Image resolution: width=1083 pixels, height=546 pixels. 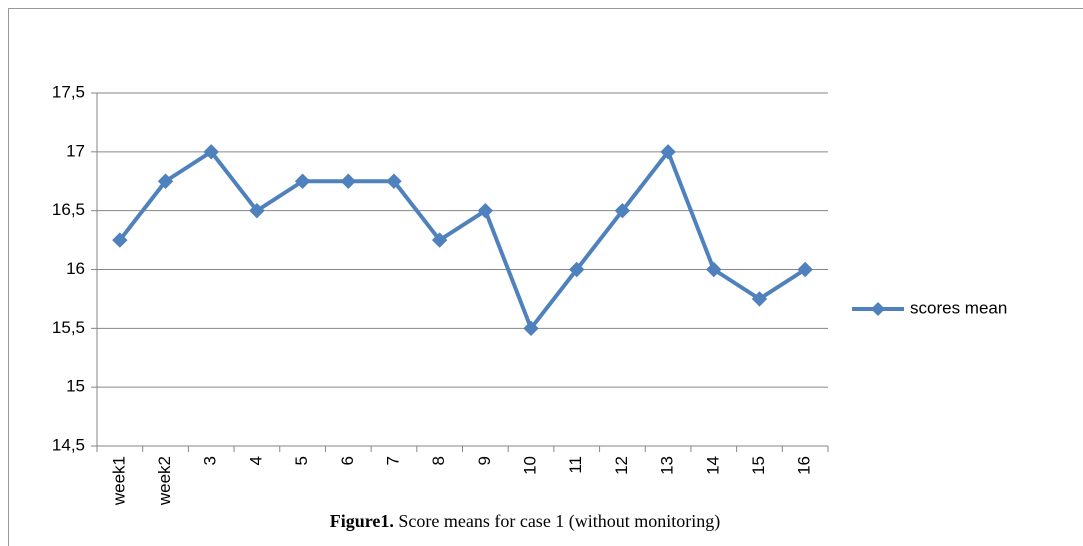 What do you see at coordinates (68, 91) in the screenshot?
I see `y-tick-label: 17,5` at bounding box center [68, 91].